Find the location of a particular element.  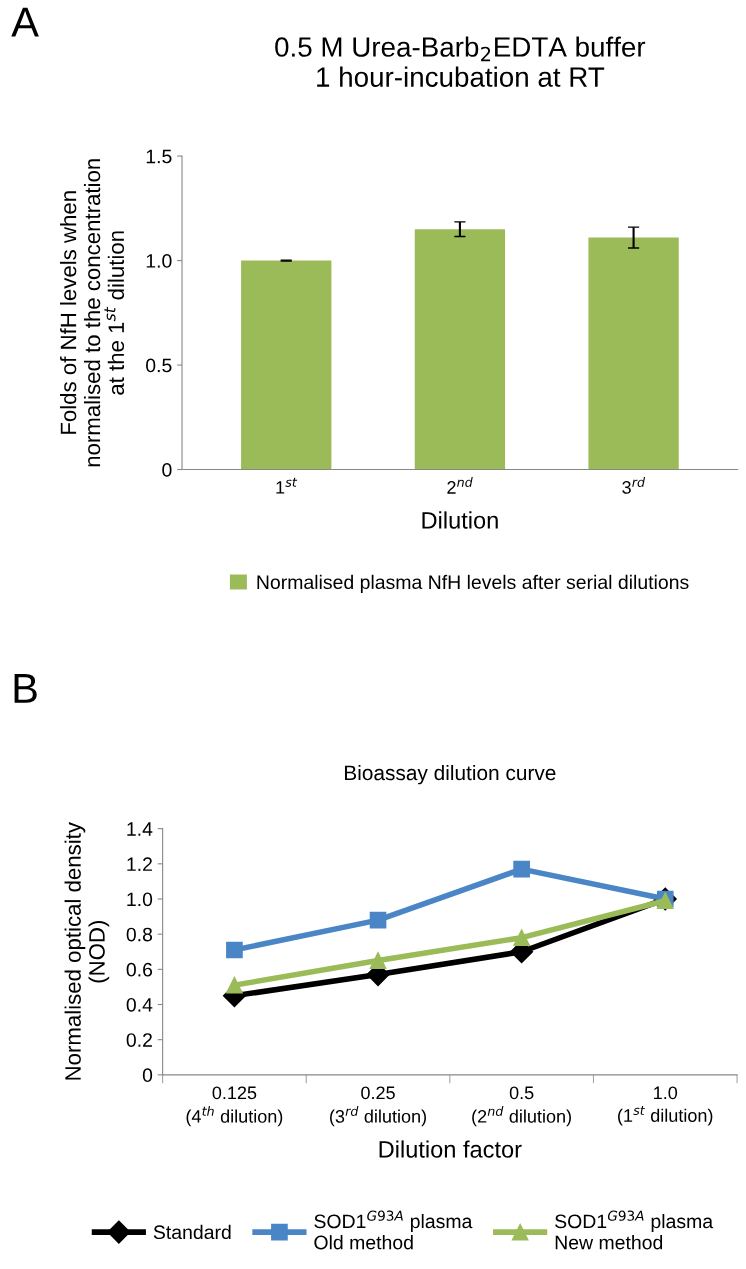

y-tick-label: 1.5 is located at coordinates (159, 156).